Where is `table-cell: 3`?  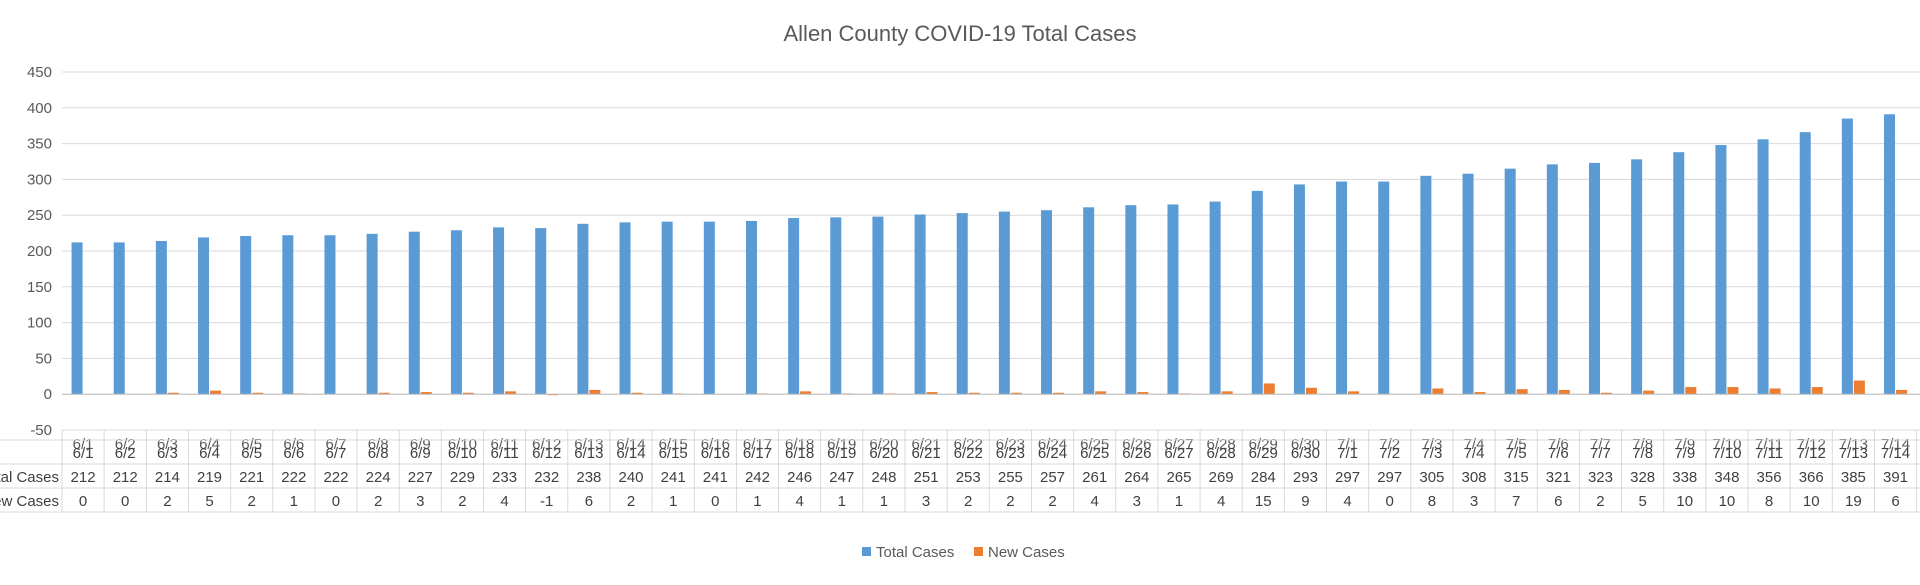
table-cell: 3 is located at coordinates (420, 501).